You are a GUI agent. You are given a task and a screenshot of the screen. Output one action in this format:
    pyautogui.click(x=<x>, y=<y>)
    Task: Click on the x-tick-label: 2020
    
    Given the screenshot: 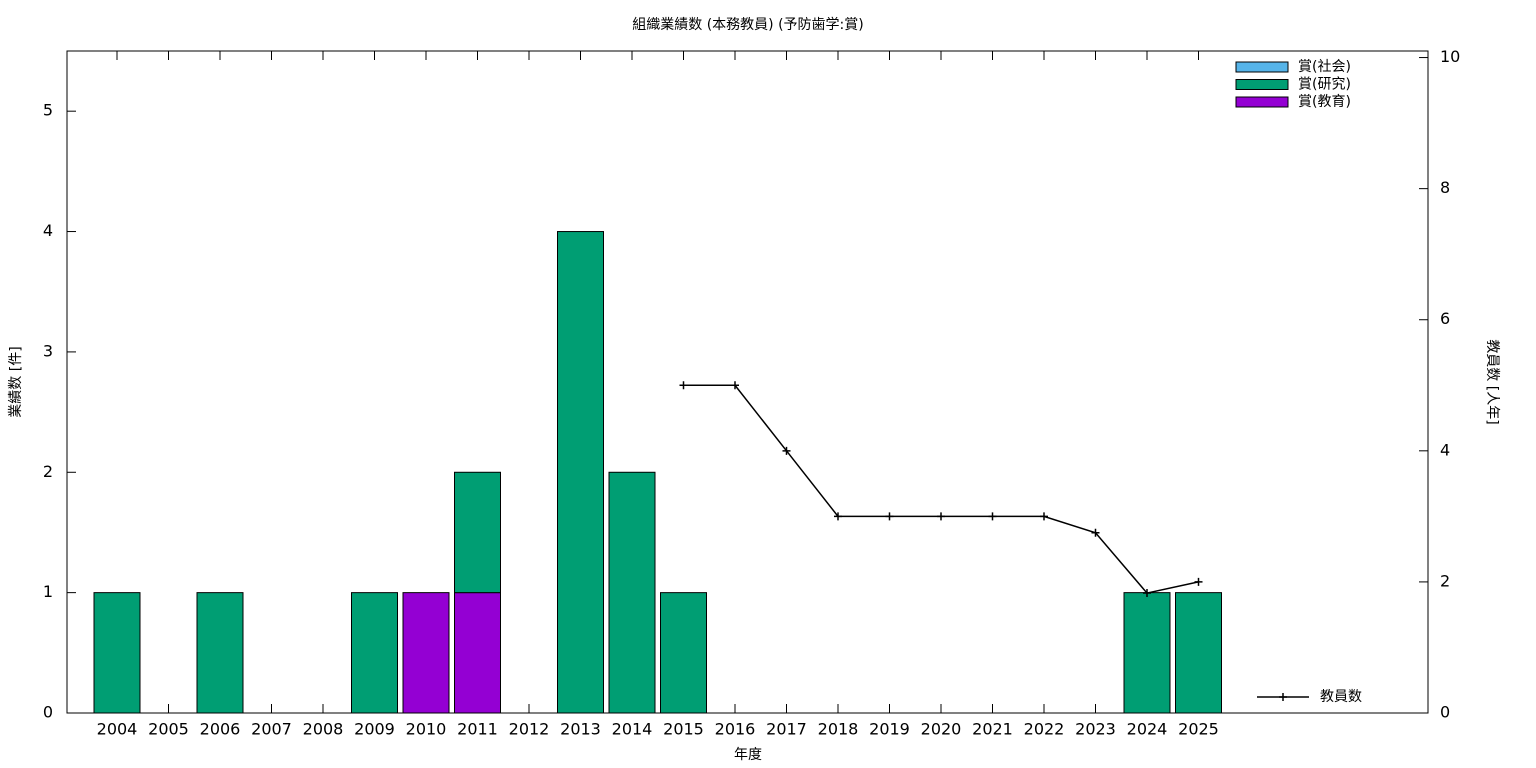 What is the action you would take?
    pyautogui.click(x=941, y=729)
    